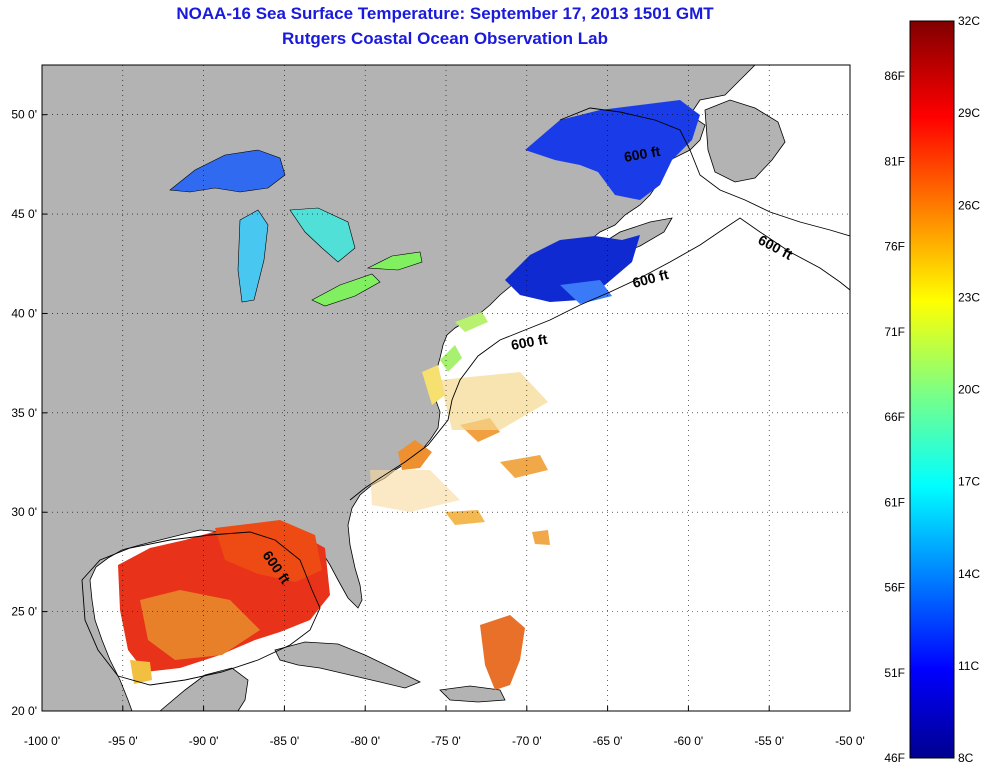 This screenshot has height=770, width=984. What do you see at coordinates (24, 214) in the screenshot?
I see `y-tick-label: 45 0'` at bounding box center [24, 214].